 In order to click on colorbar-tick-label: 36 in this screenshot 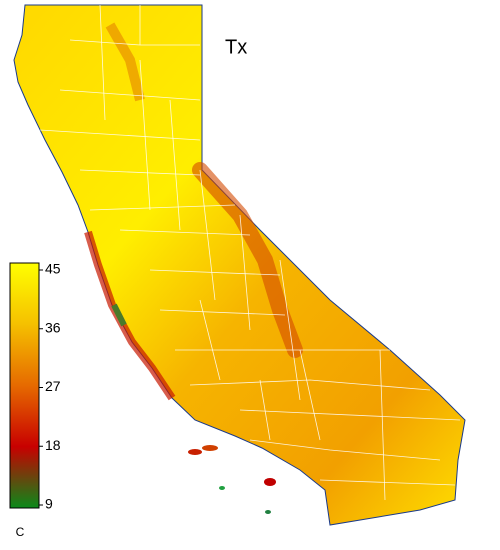, I will do `click(53, 327)`.